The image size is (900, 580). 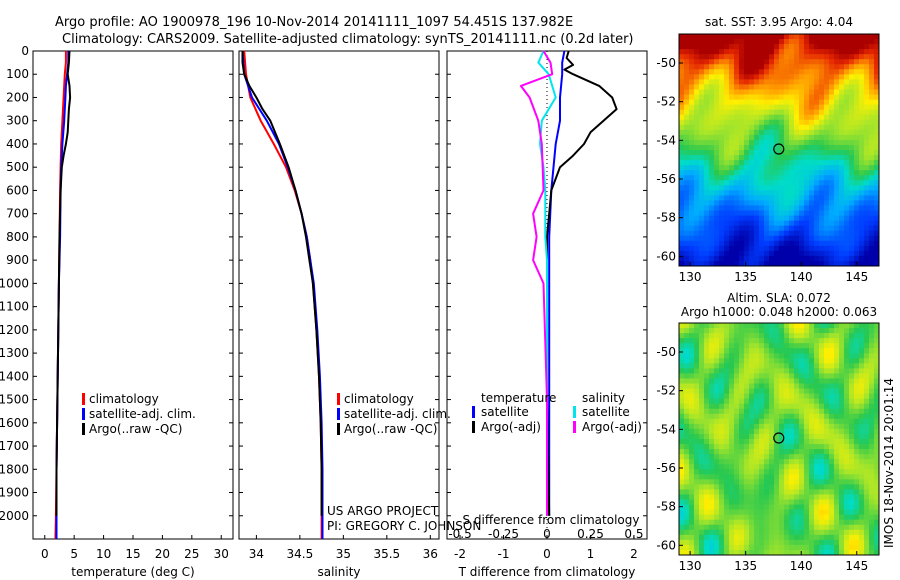 What do you see at coordinates (17, 97) in the screenshot?
I see `depth-tick-label: 200` at bounding box center [17, 97].